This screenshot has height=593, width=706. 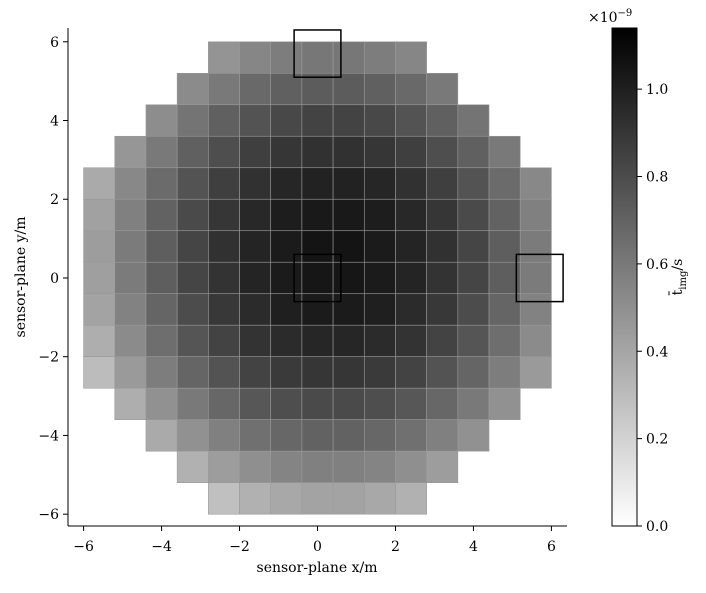 What do you see at coordinates (678, 265) in the screenshot?
I see `colorbar-label-unit: /s` at bounding box center [678, 265].